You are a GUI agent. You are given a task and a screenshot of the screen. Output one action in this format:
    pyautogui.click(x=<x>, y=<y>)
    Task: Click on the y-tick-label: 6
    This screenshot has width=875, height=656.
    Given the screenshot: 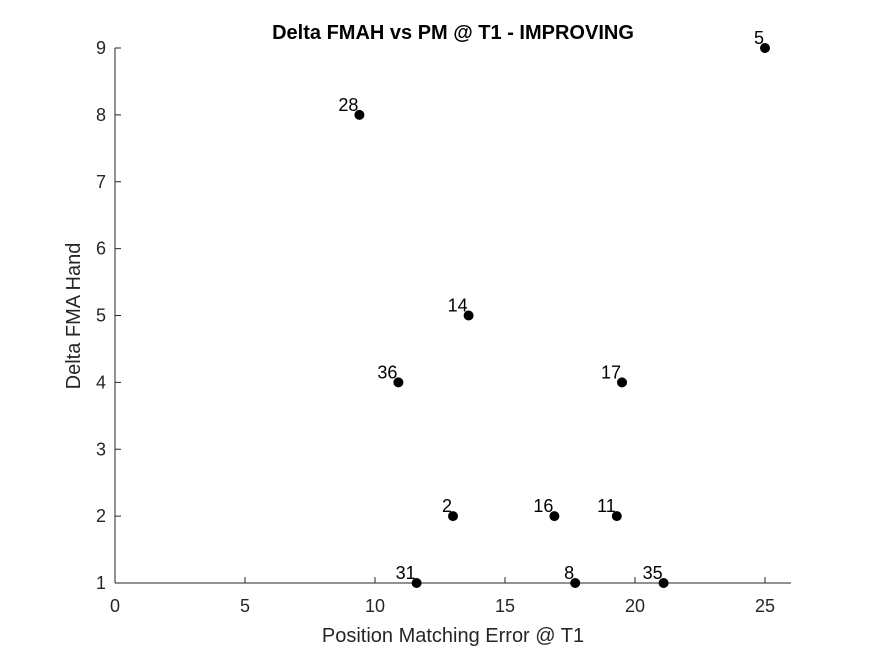 What is the action you would take?
    pyautogui.click(x=101, y=249)
    